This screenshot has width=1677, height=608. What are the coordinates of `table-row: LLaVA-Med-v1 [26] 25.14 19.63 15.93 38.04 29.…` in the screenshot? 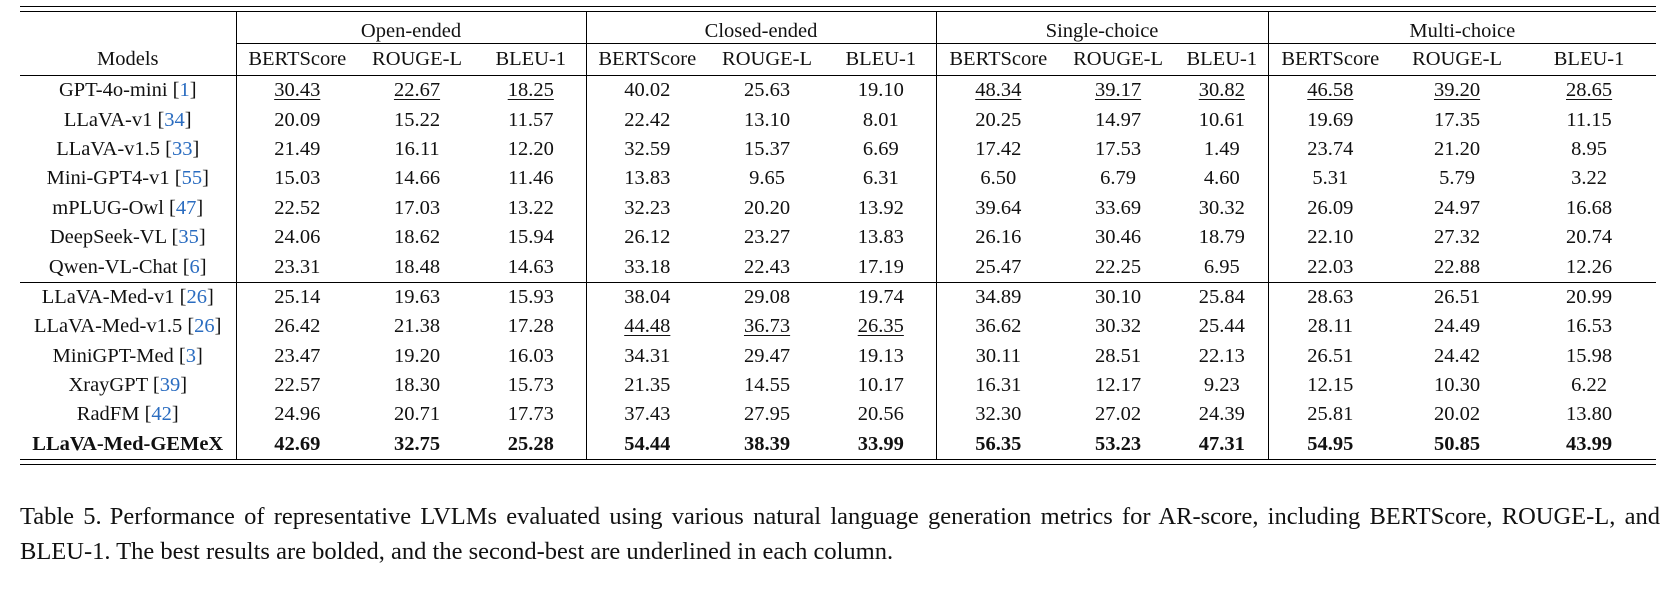 It's located at (838, 297).